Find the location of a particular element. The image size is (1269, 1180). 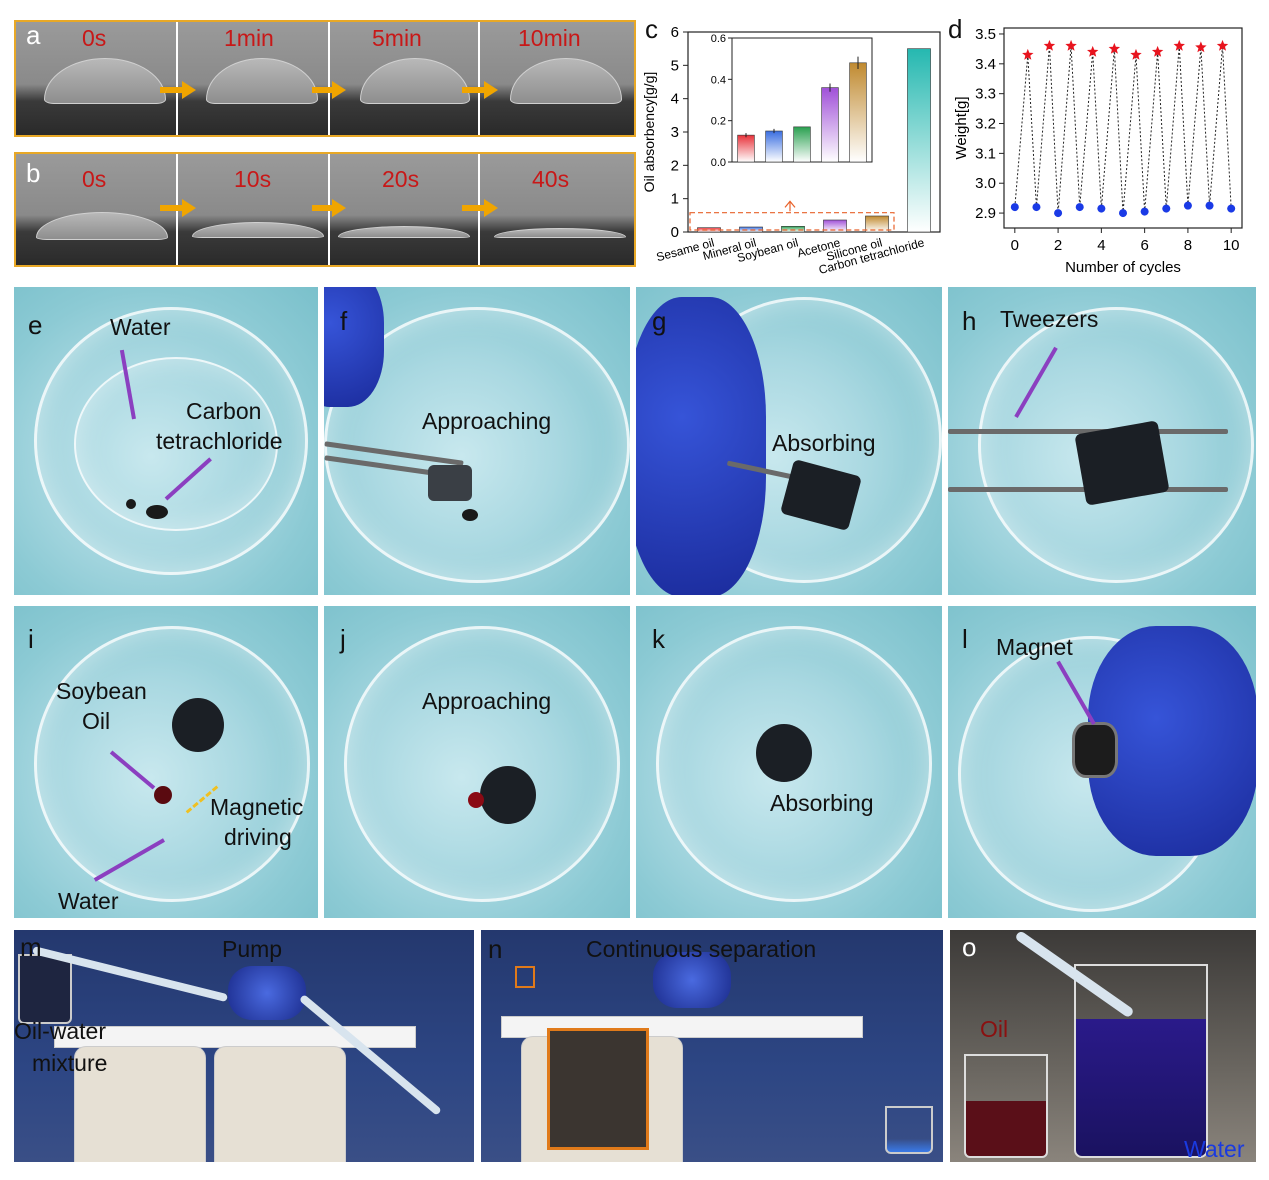

y-tick-label: 2 is located at coordinates (675, 165).